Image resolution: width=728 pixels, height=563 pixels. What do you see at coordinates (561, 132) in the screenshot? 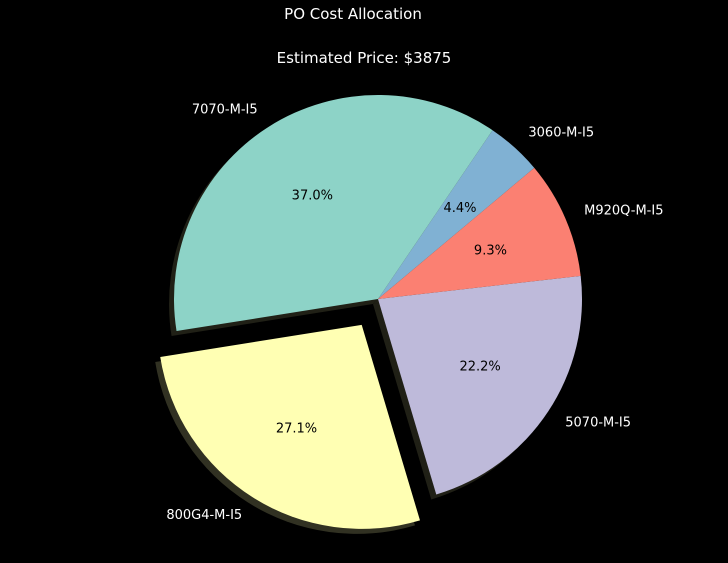
I see `slice-label-3060-m-i5: 3060-M-I5` at bounding box center [561, 132].